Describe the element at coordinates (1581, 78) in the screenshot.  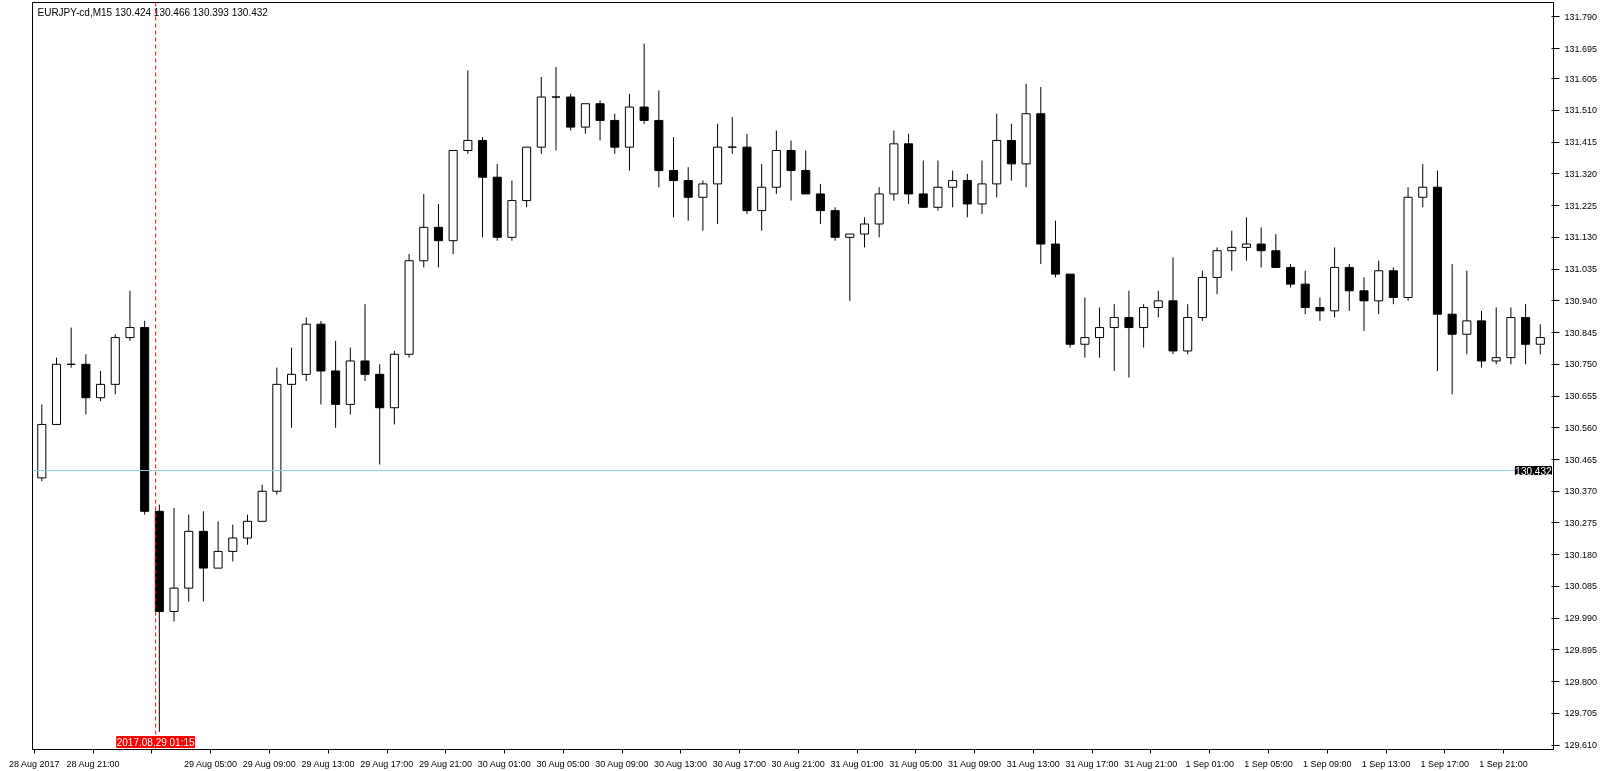
I see `y-tick-label: 131.605` at that location.